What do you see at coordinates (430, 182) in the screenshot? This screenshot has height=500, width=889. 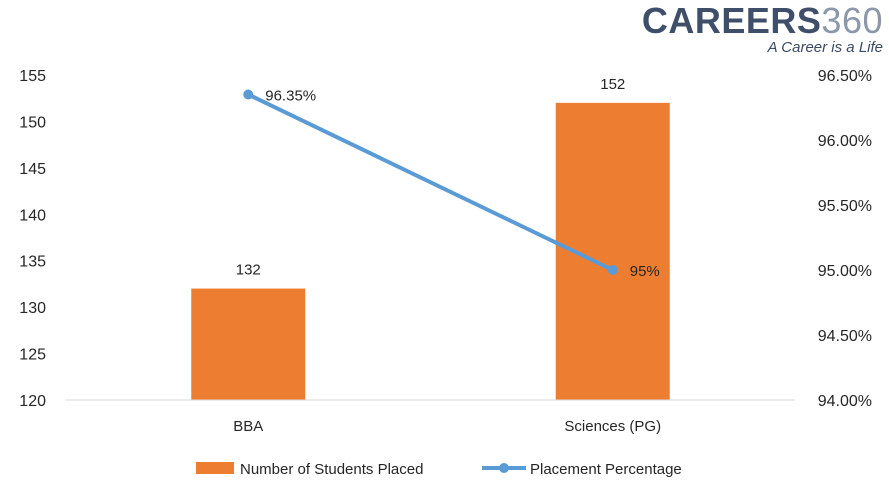 I see `placement-line` at bounding box center [430, 182].